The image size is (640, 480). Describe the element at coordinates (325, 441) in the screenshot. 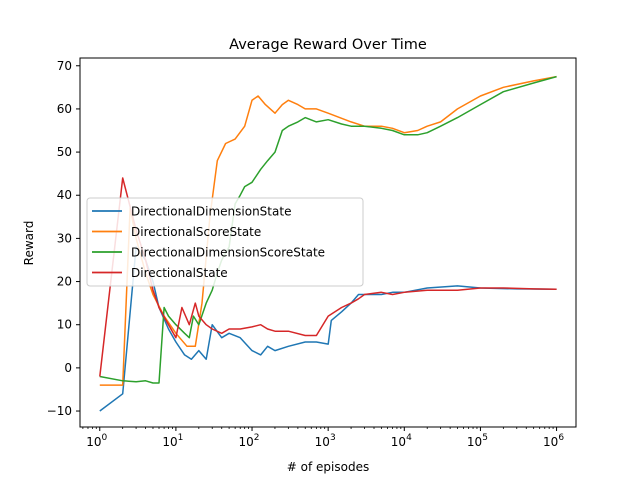

I see `x-tick-label: 10³` at that location.